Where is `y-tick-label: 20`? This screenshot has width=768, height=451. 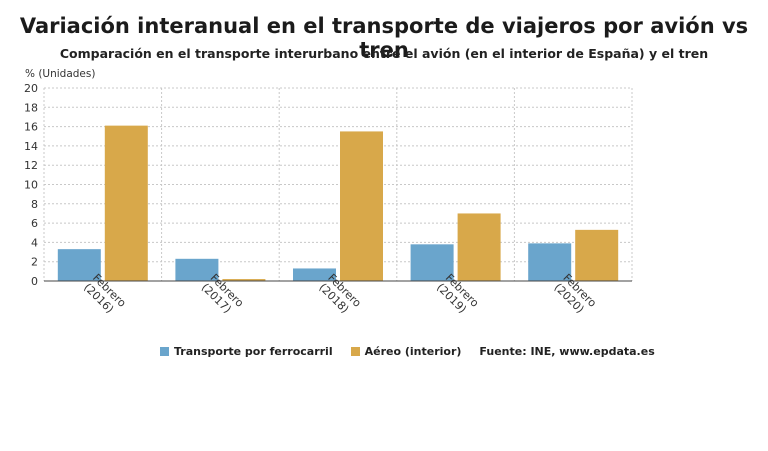 y-tick-label: 20 is located at coordinates (31, 88).